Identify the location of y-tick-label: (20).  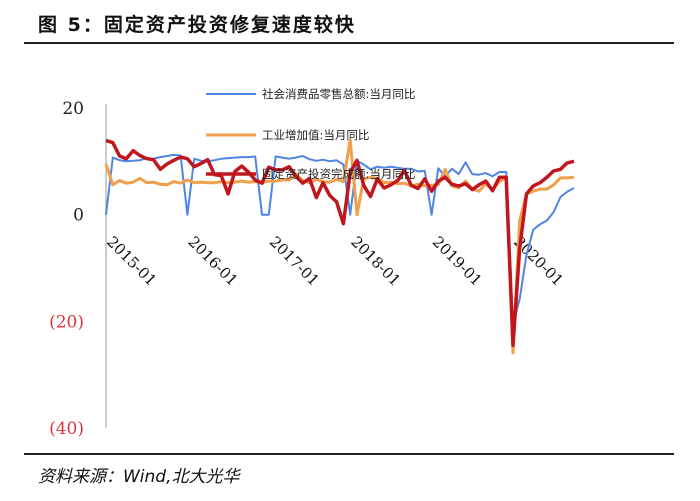
(66, 322).